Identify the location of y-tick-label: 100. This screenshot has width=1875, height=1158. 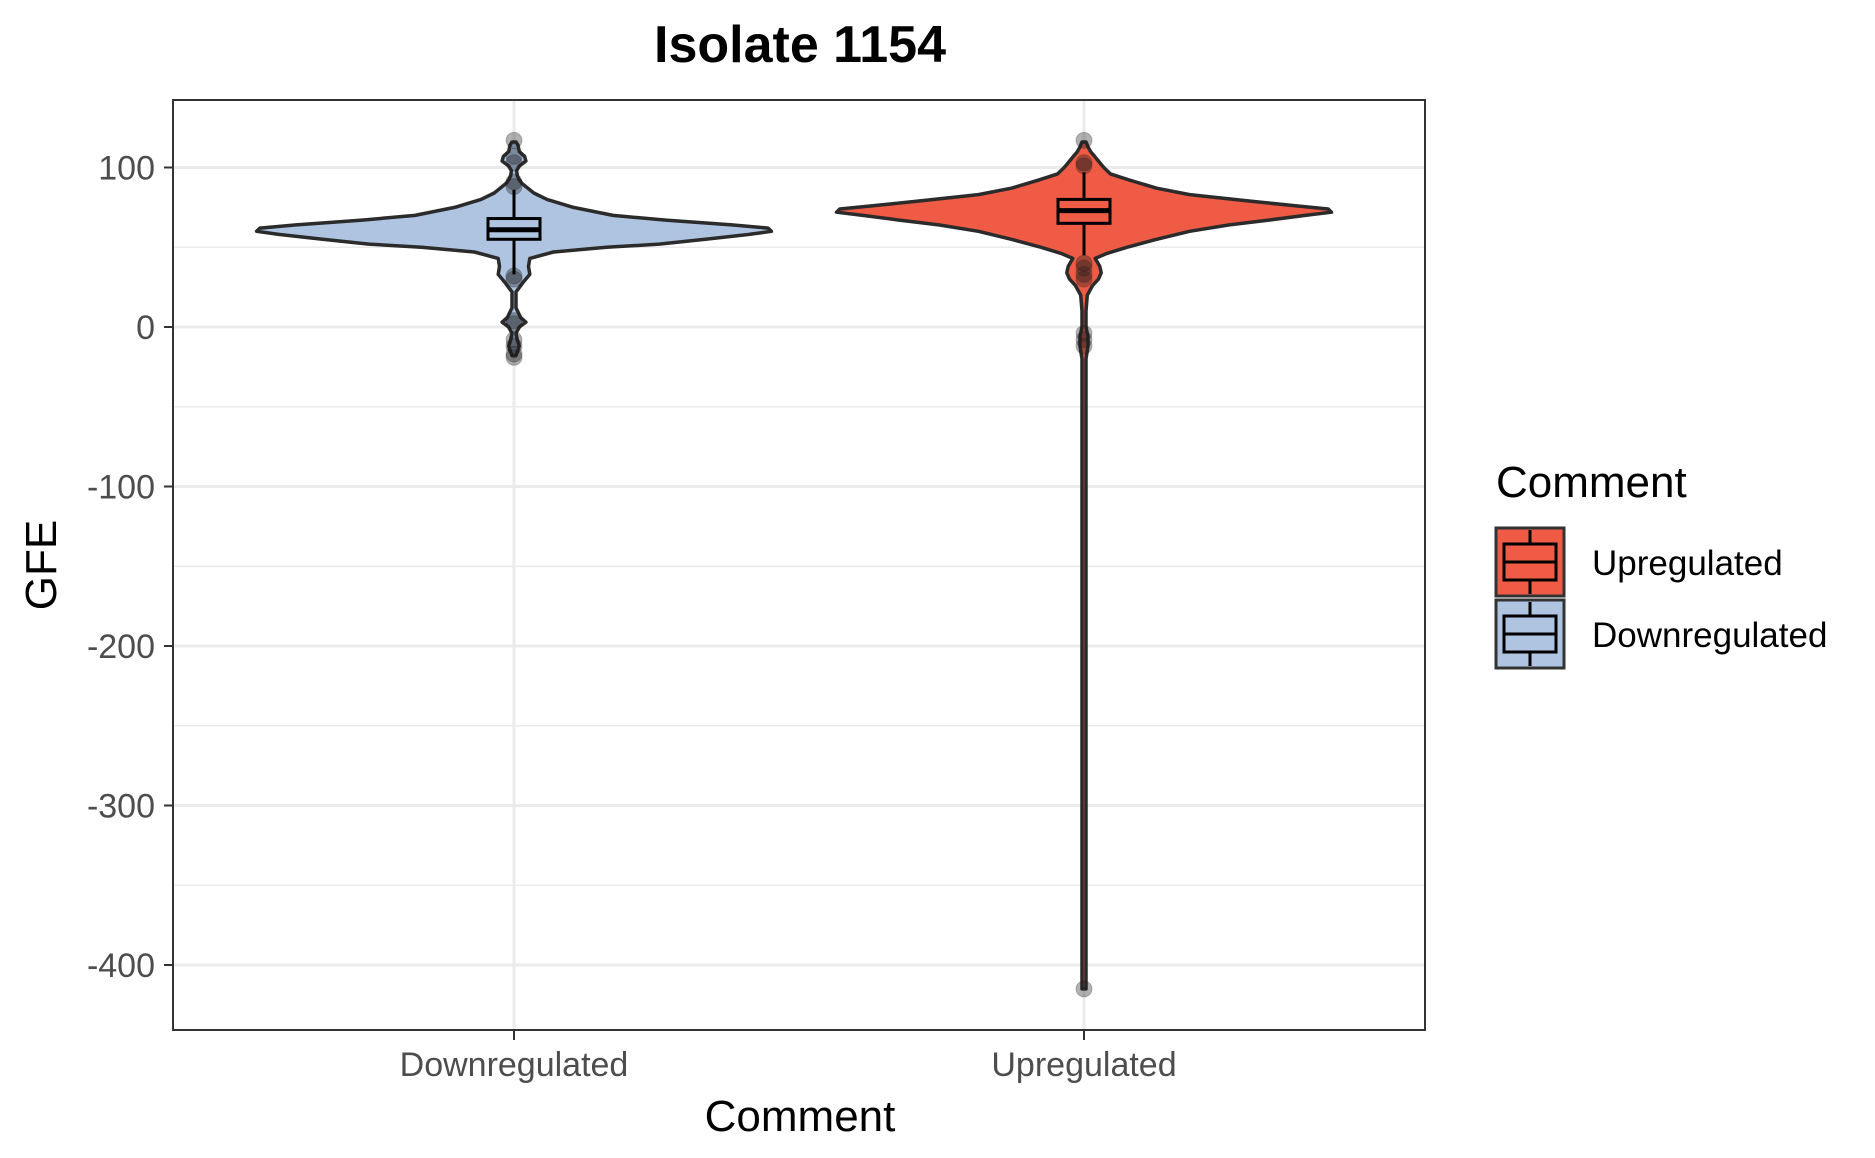
(126, 169).